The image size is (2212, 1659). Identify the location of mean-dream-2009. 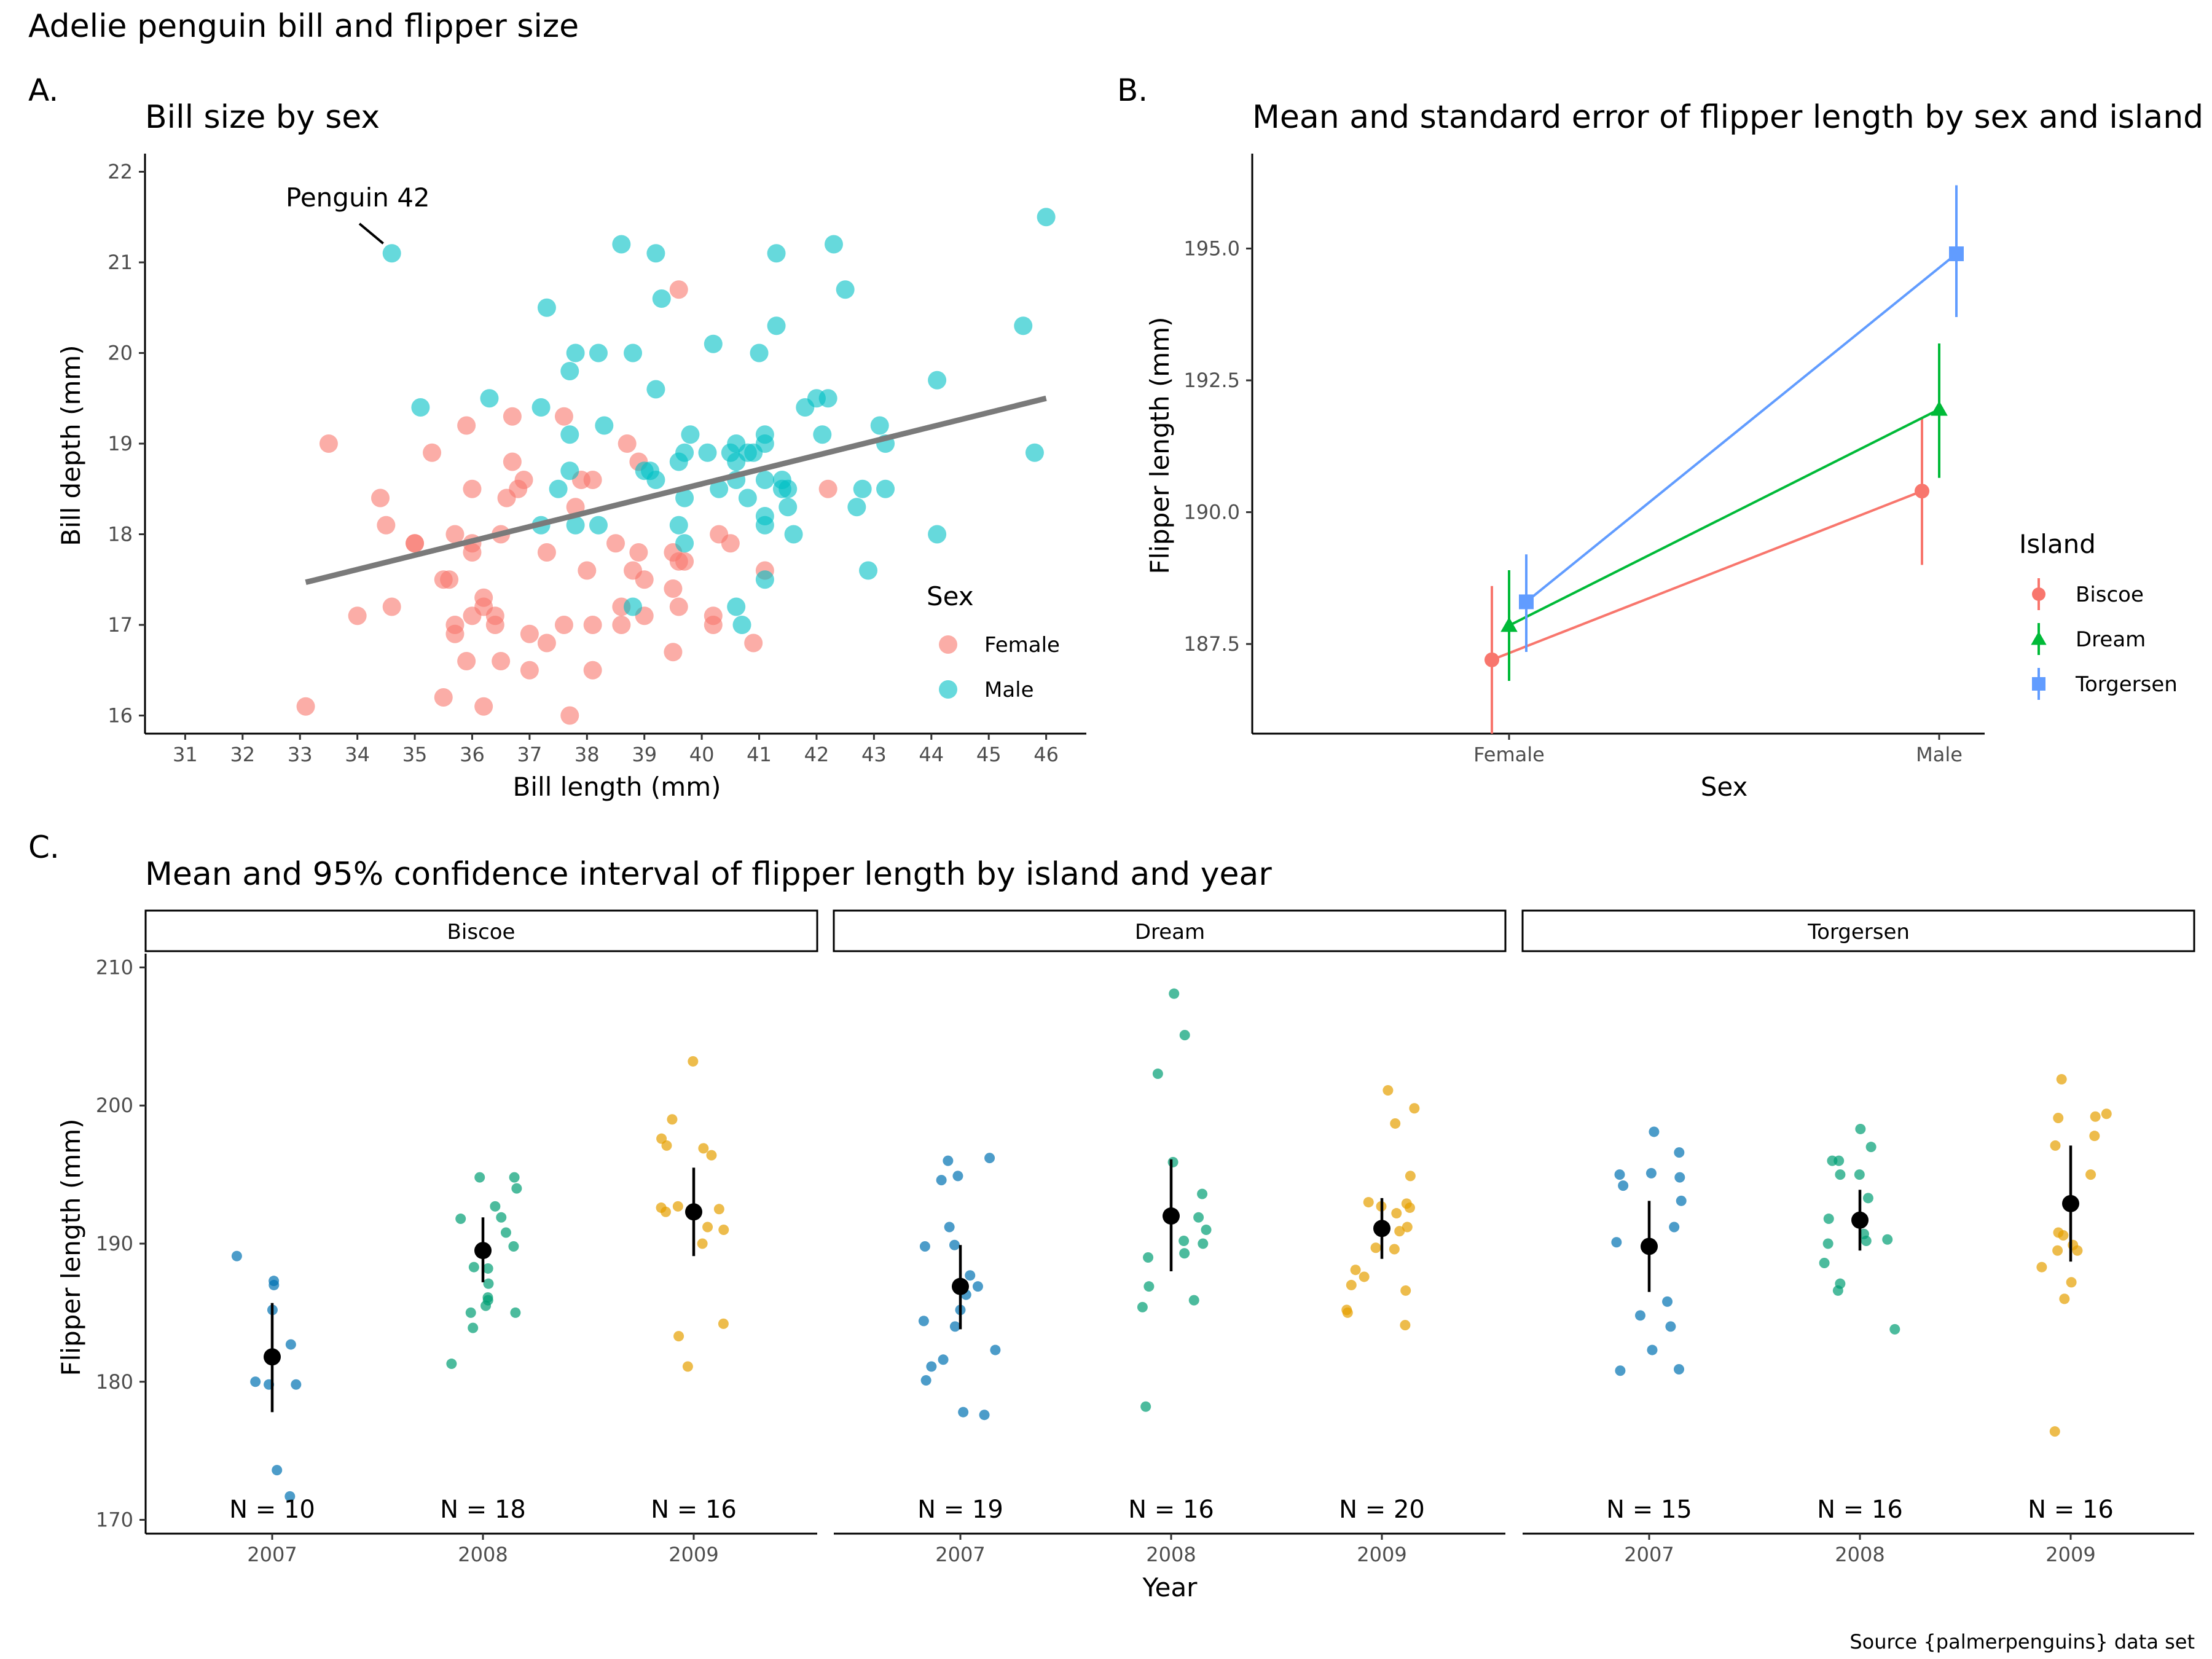
(1381, 1228).